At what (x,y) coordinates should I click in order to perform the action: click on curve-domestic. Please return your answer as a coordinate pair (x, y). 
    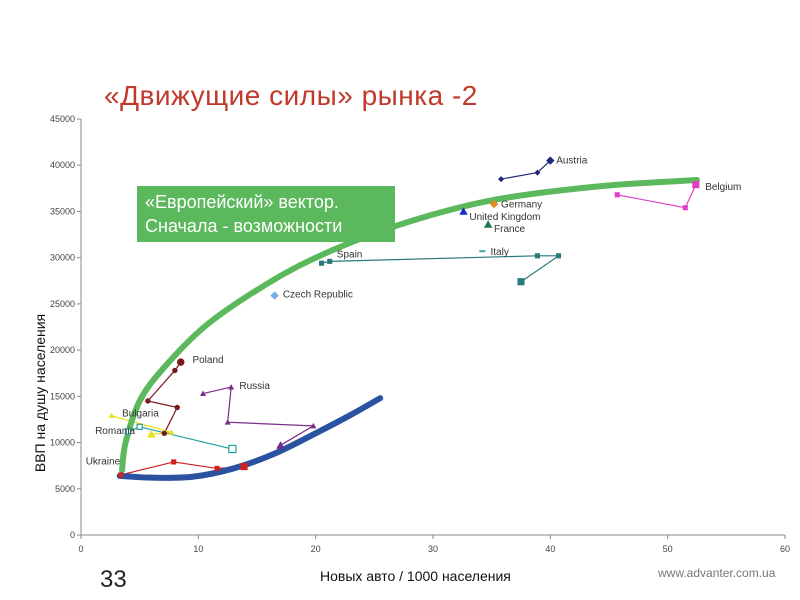
    Looking at the image, I should click on (250, 438).